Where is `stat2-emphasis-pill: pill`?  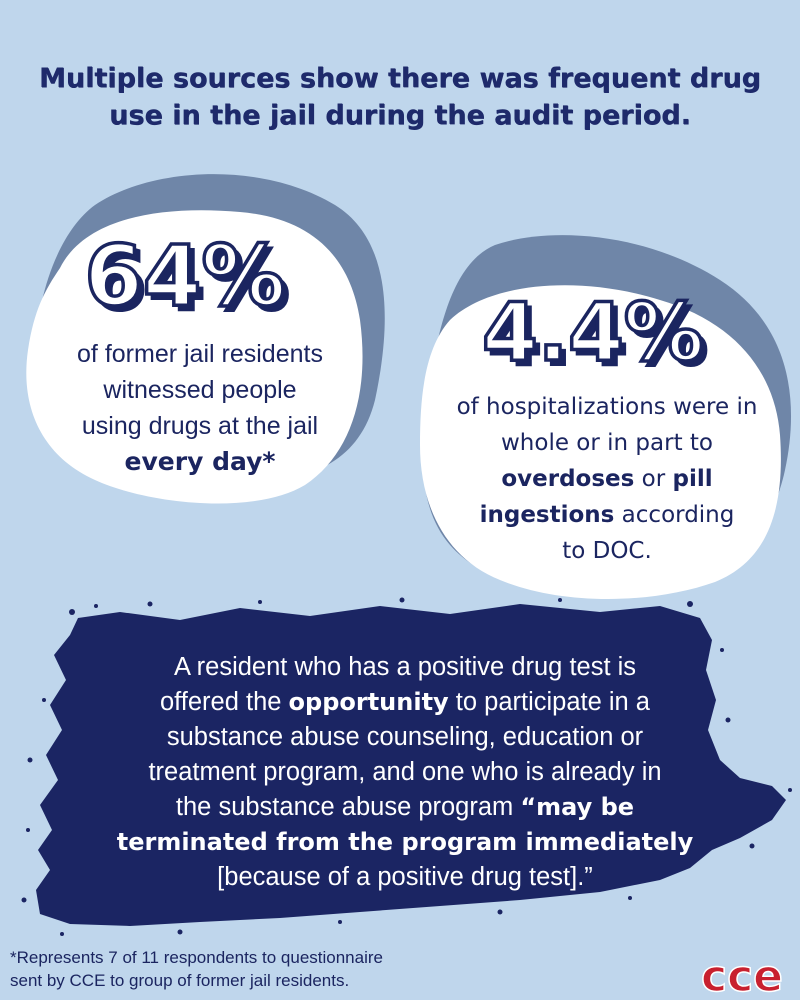 stat2-emphasis-pill: pill is located at coordinates (692, 479).